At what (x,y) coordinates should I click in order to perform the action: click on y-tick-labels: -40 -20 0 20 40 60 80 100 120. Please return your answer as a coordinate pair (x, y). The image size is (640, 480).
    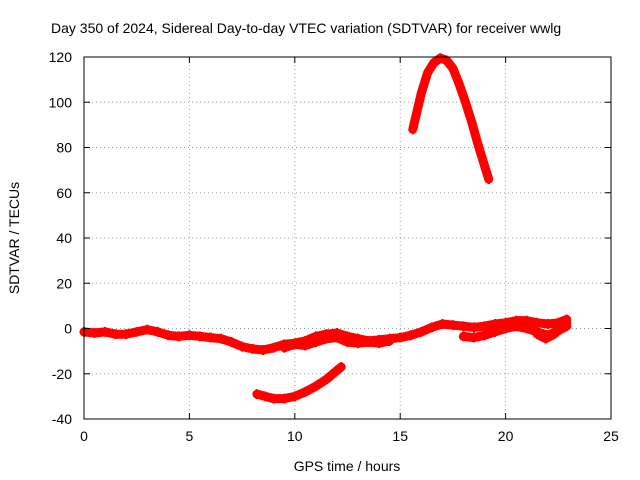
    Looking at the image, I should click on (61, 238).